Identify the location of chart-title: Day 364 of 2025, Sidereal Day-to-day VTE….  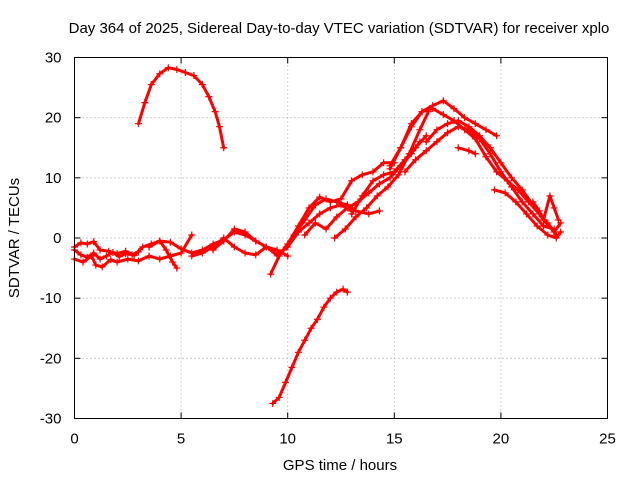
(339, 28).